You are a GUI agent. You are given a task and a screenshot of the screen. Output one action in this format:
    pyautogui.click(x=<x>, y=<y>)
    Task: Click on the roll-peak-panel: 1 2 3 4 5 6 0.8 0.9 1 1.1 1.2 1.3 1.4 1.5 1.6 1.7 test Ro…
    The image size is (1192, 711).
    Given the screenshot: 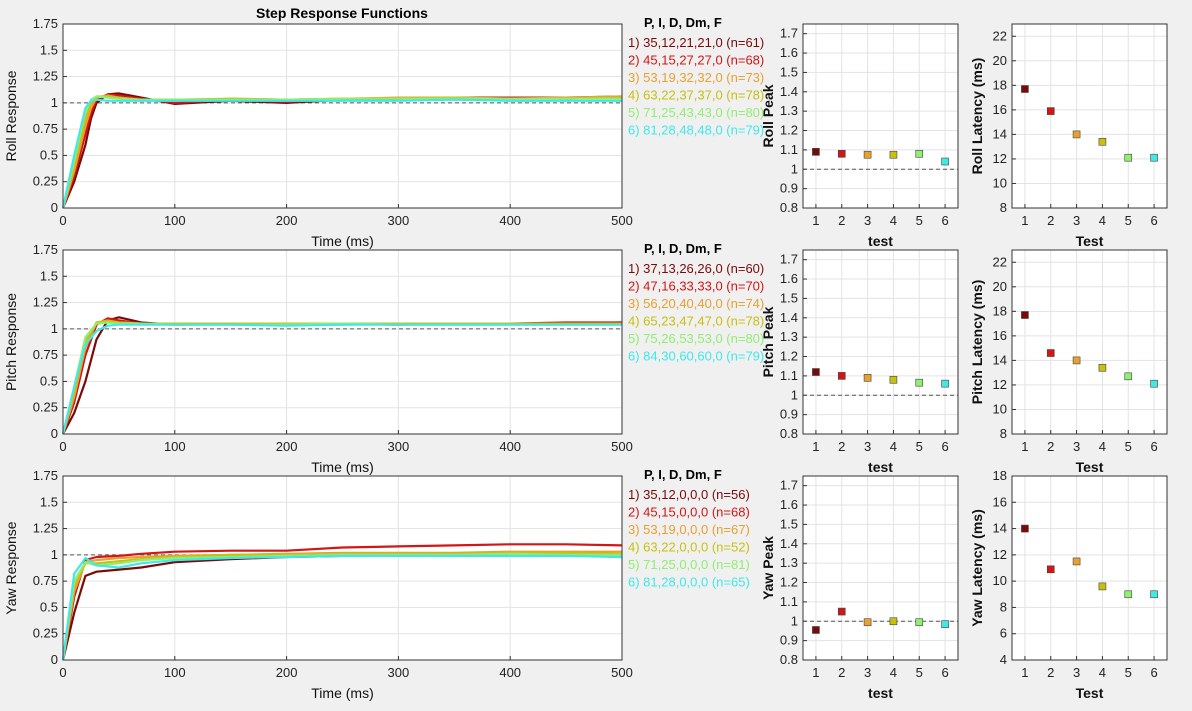 What is the action you would take?
    pyautogui.click(x=859, y=136)
    